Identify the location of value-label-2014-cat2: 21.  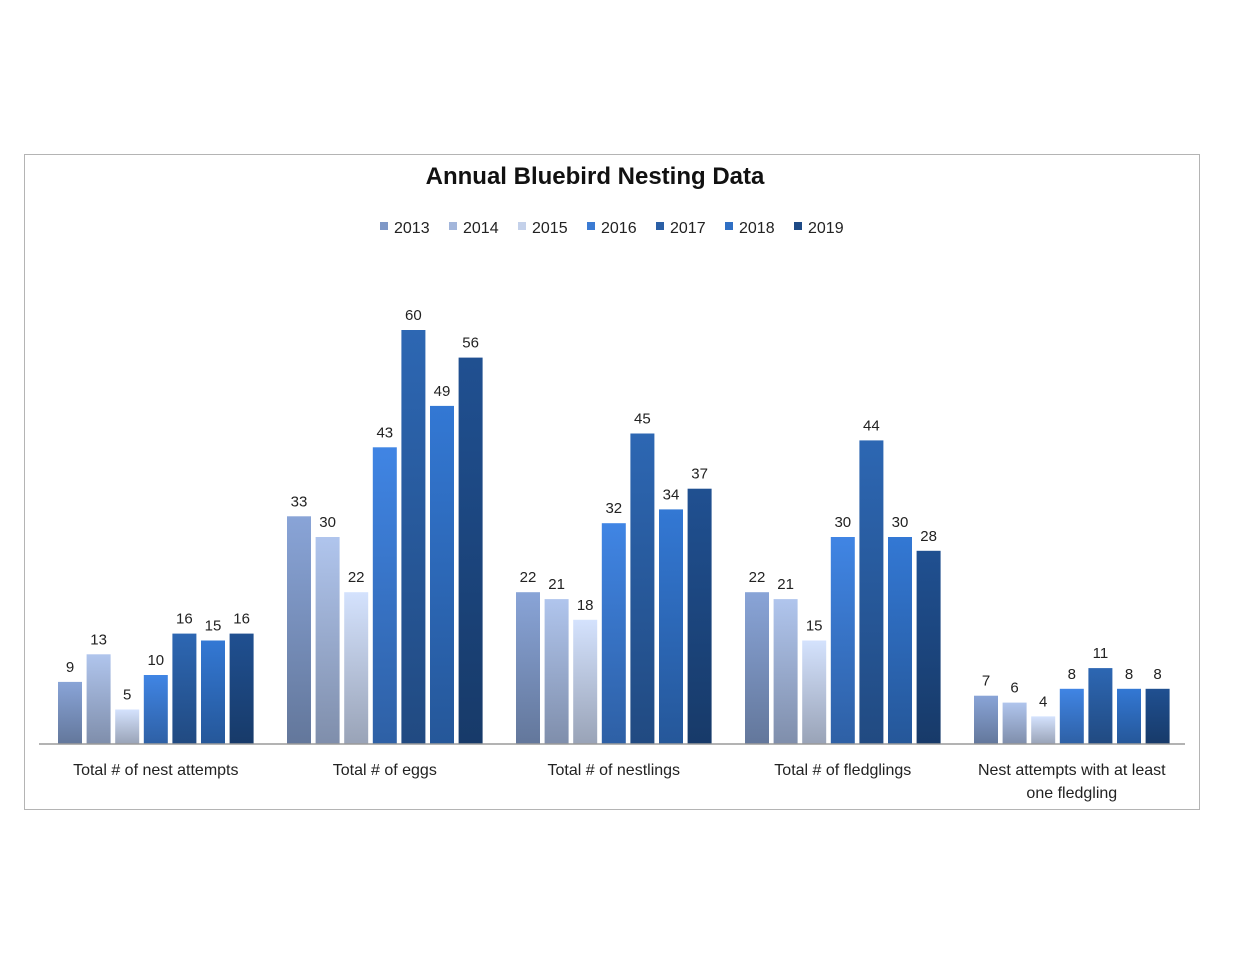
(556, 584).